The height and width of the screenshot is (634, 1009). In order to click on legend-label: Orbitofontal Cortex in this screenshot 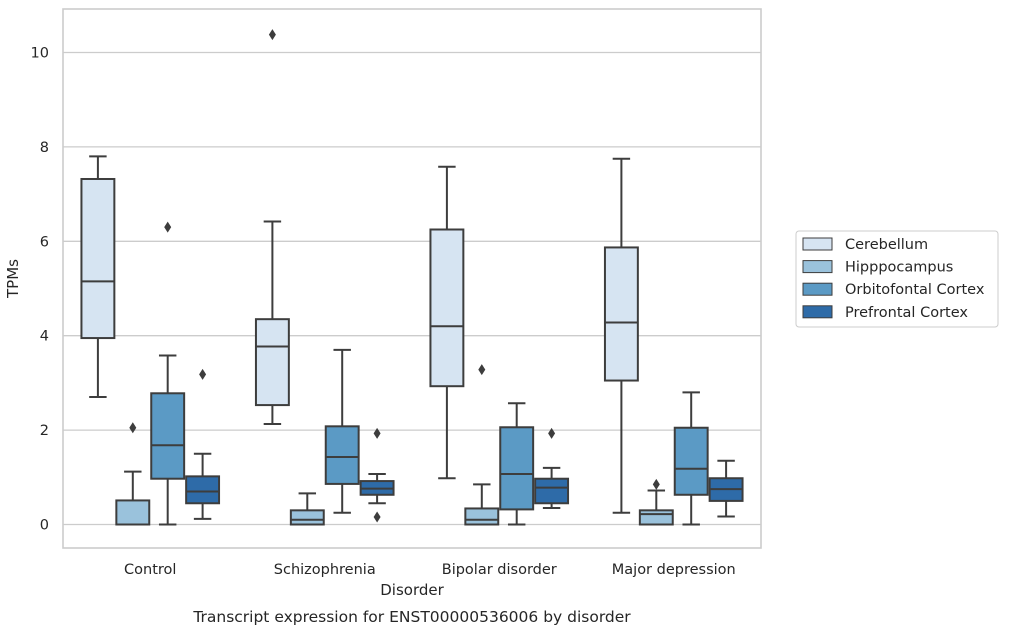, I will do `click(915, 290)`.